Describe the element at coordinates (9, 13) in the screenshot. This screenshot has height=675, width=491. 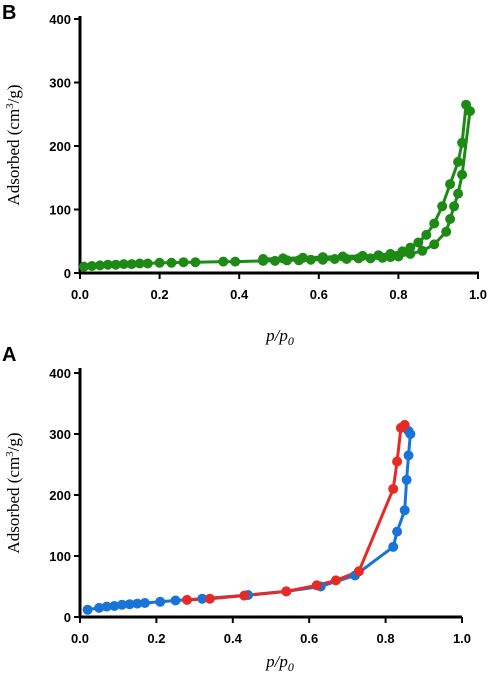
I see `panel-letter: B` at that location.